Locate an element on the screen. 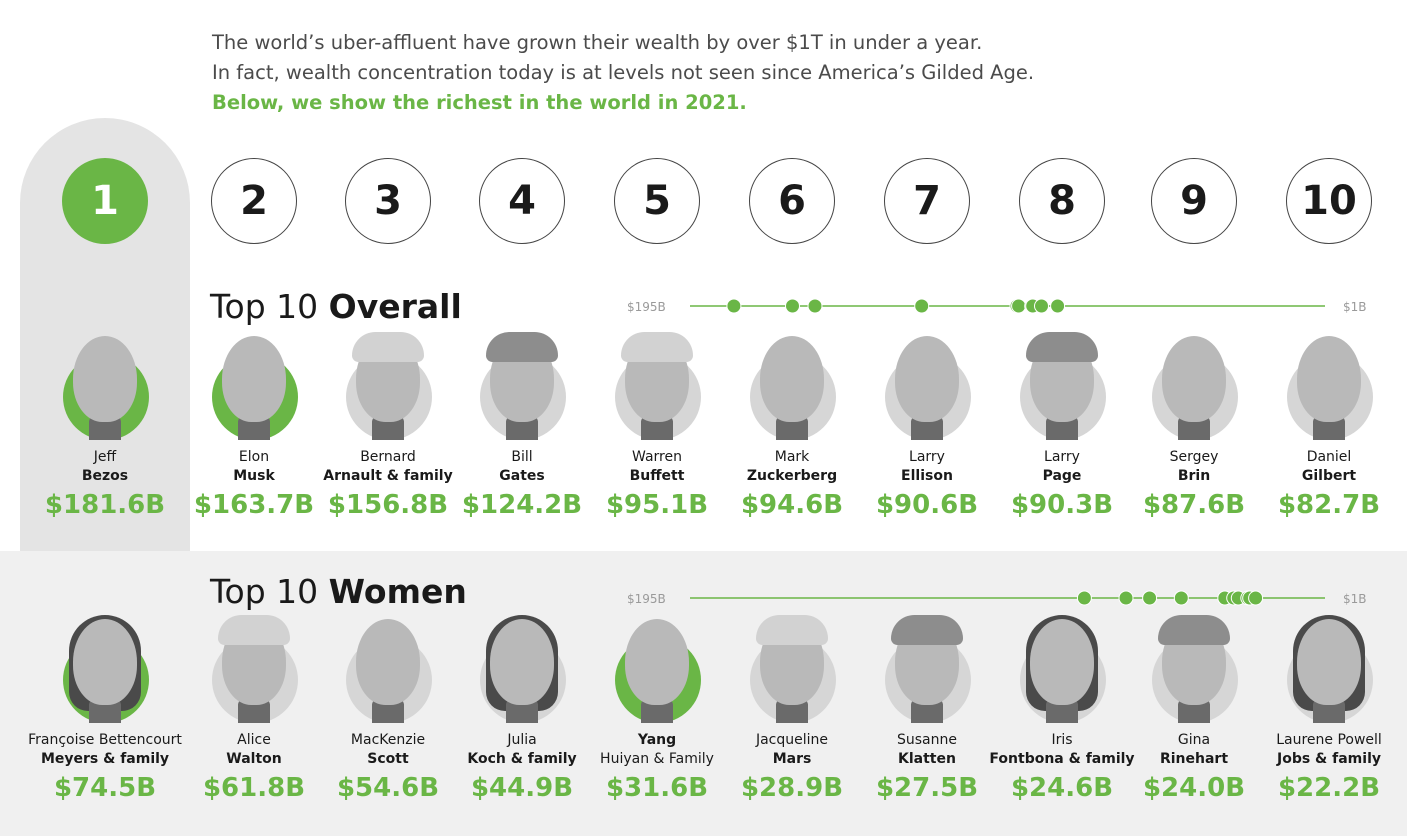 The width and height of the screenshot is (1407, 836). net-worth-label: $124.2B is located at coordinates (522, 505).